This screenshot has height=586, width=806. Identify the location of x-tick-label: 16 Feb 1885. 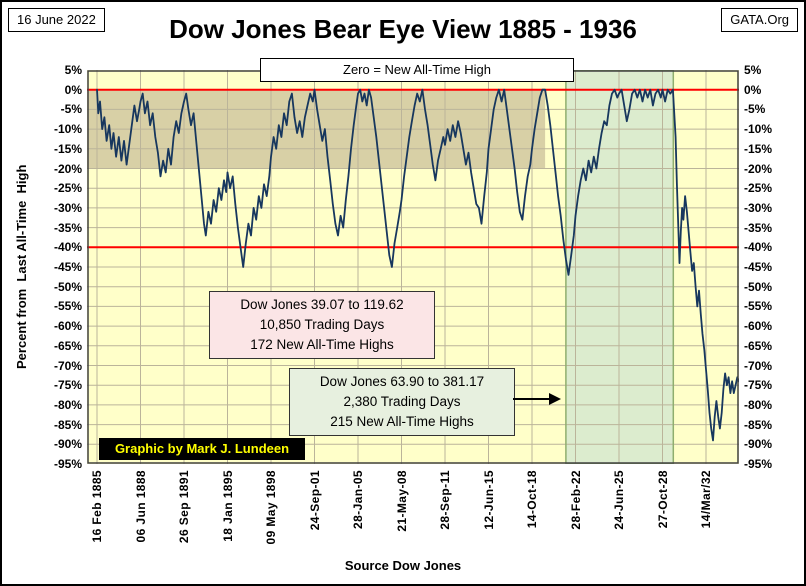
(97, 506).